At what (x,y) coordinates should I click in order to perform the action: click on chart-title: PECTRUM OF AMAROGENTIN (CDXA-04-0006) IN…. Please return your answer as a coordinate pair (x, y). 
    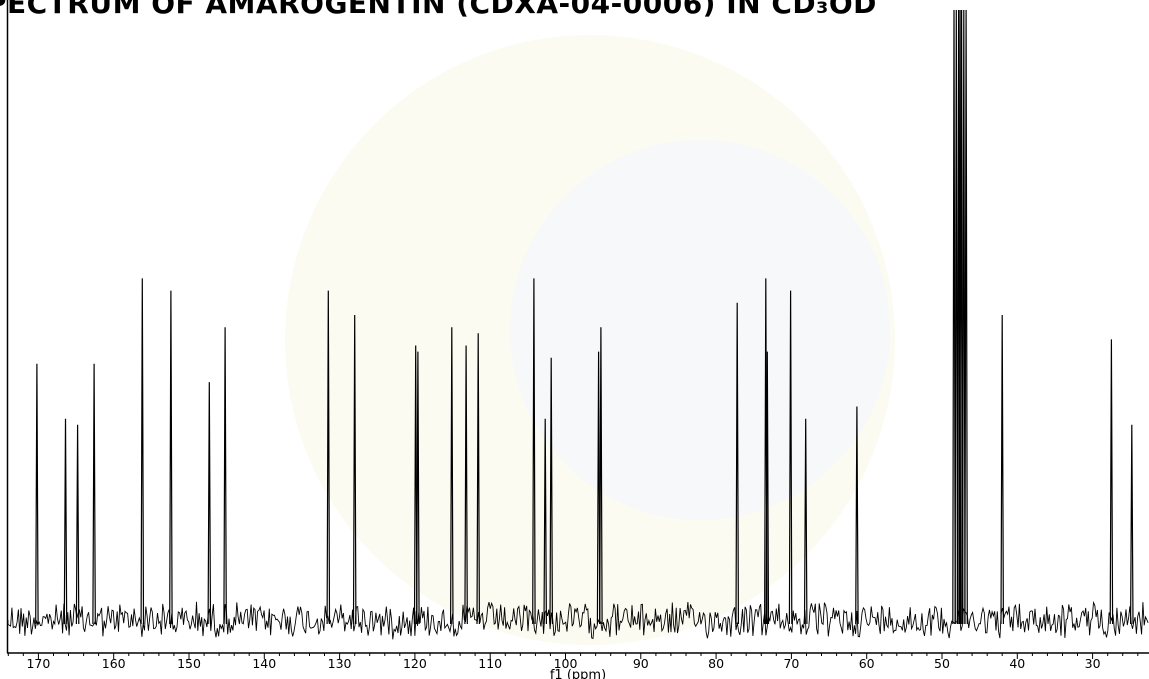
    Looking at the image, I should click on (438, 10).